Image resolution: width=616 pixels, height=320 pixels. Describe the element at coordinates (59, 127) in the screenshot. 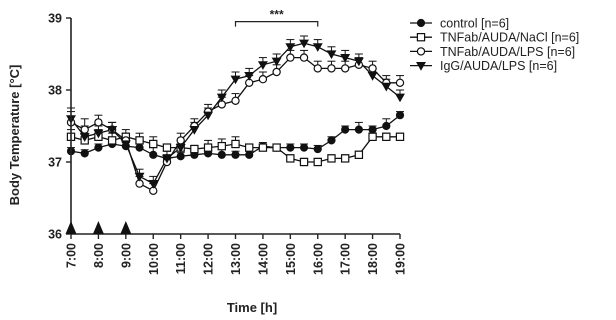

I see `y-ticks: 36 37 38 39` at that location.